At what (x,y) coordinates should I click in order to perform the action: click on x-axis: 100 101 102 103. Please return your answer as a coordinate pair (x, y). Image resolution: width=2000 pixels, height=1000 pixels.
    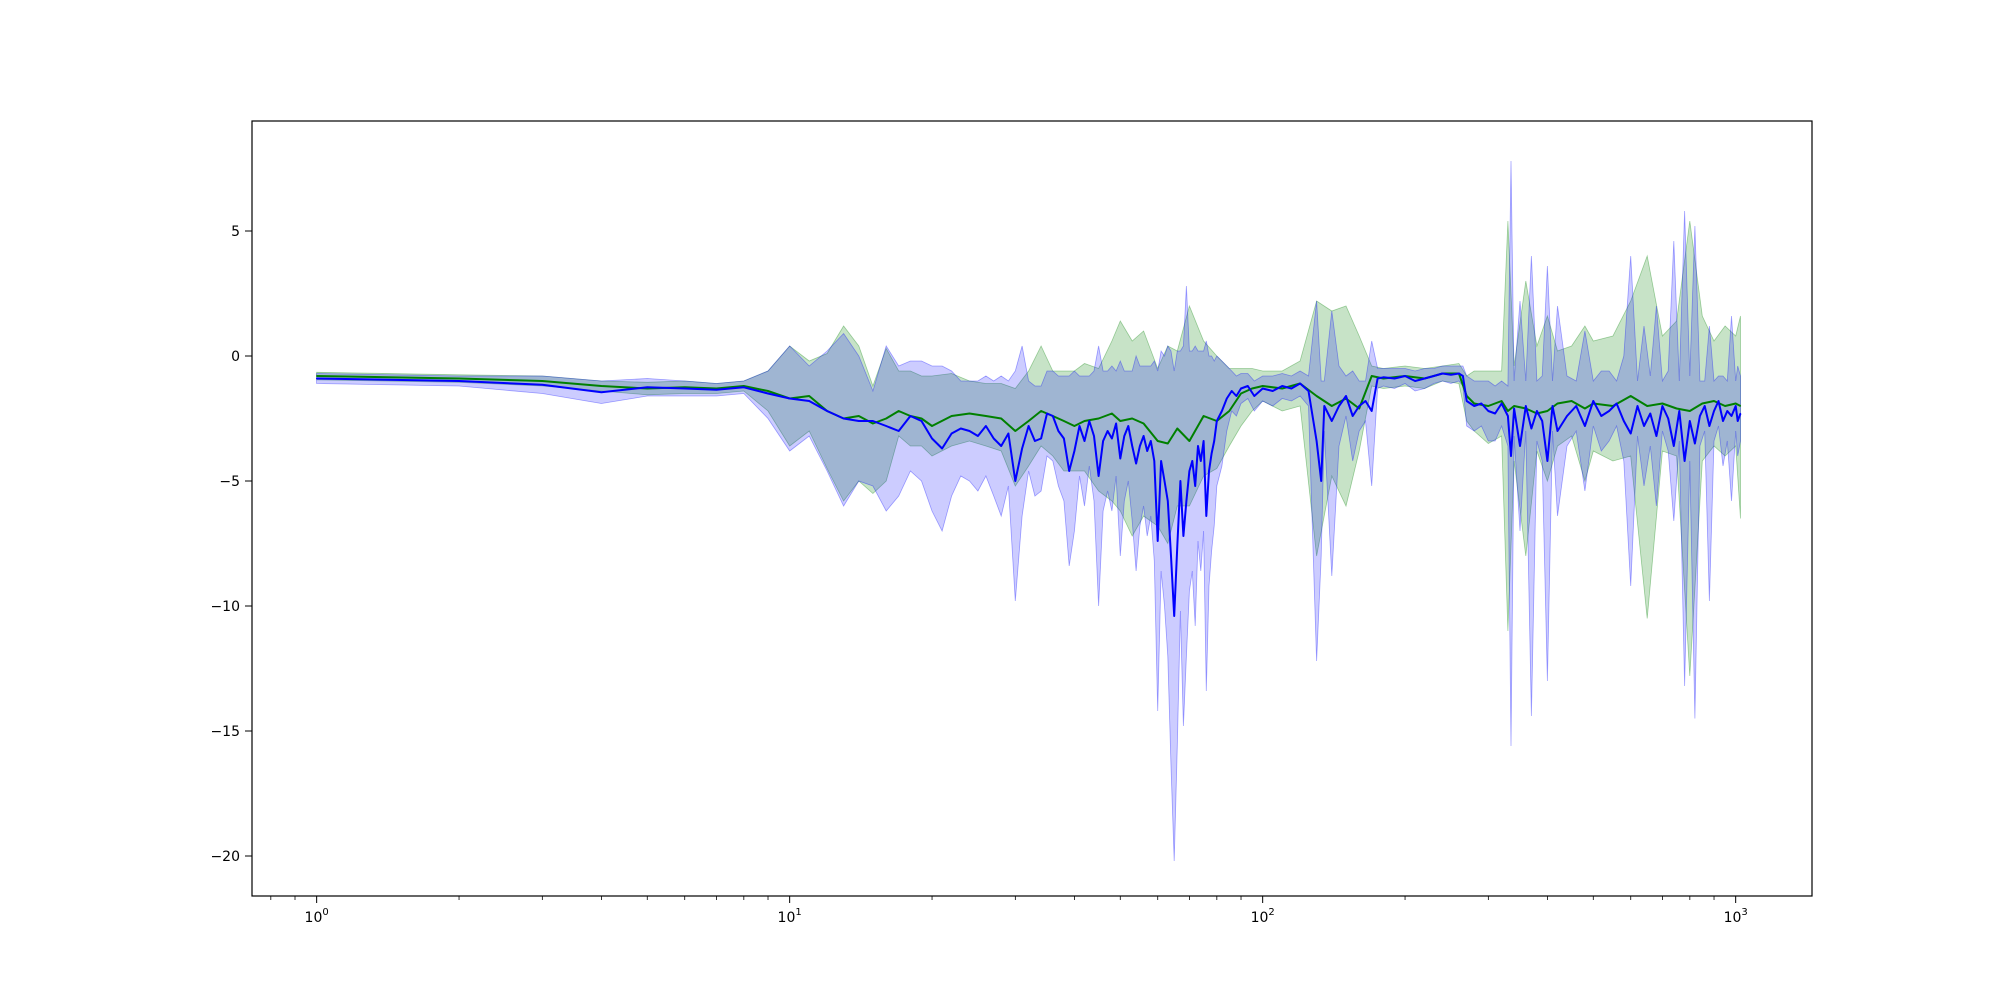
    Looking at the image, I should click on (1009, 911).